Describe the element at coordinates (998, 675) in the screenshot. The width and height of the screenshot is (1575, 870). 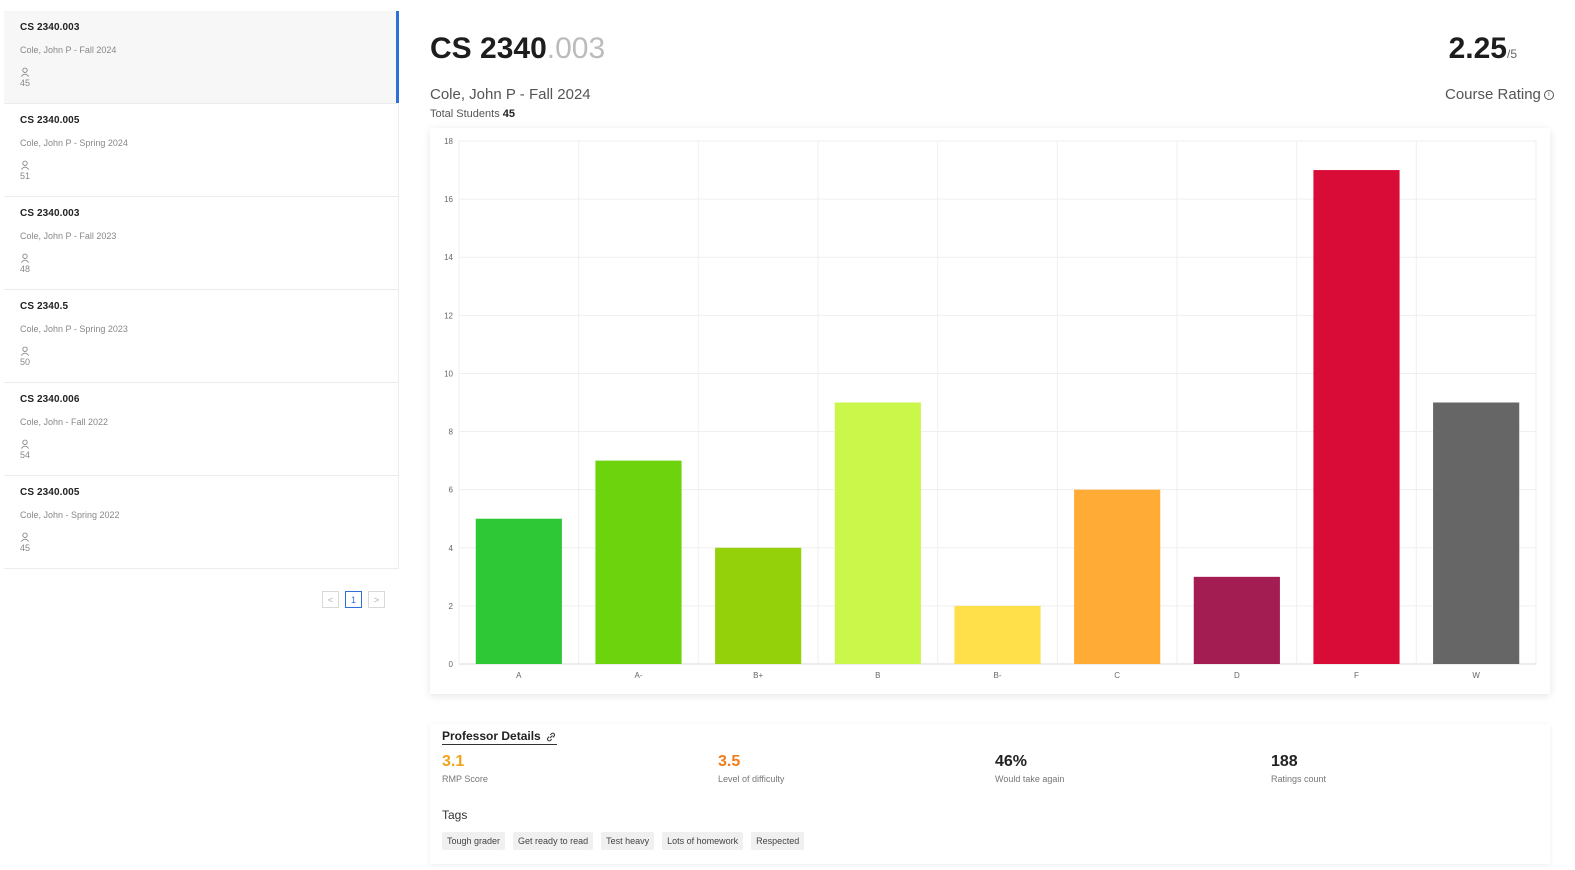
I see `x-tick-label: B-` at that location.